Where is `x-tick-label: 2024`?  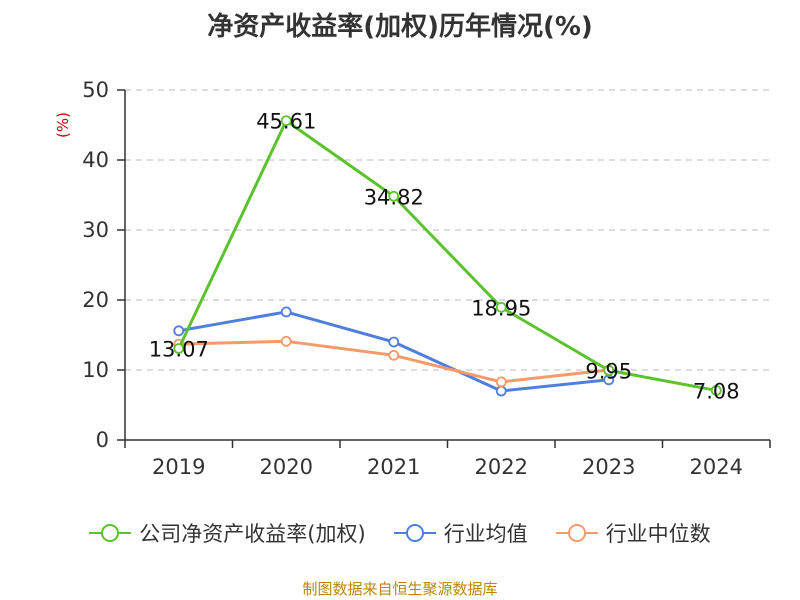
x-tick-label: 2024 is located at coordinates (716, 467).